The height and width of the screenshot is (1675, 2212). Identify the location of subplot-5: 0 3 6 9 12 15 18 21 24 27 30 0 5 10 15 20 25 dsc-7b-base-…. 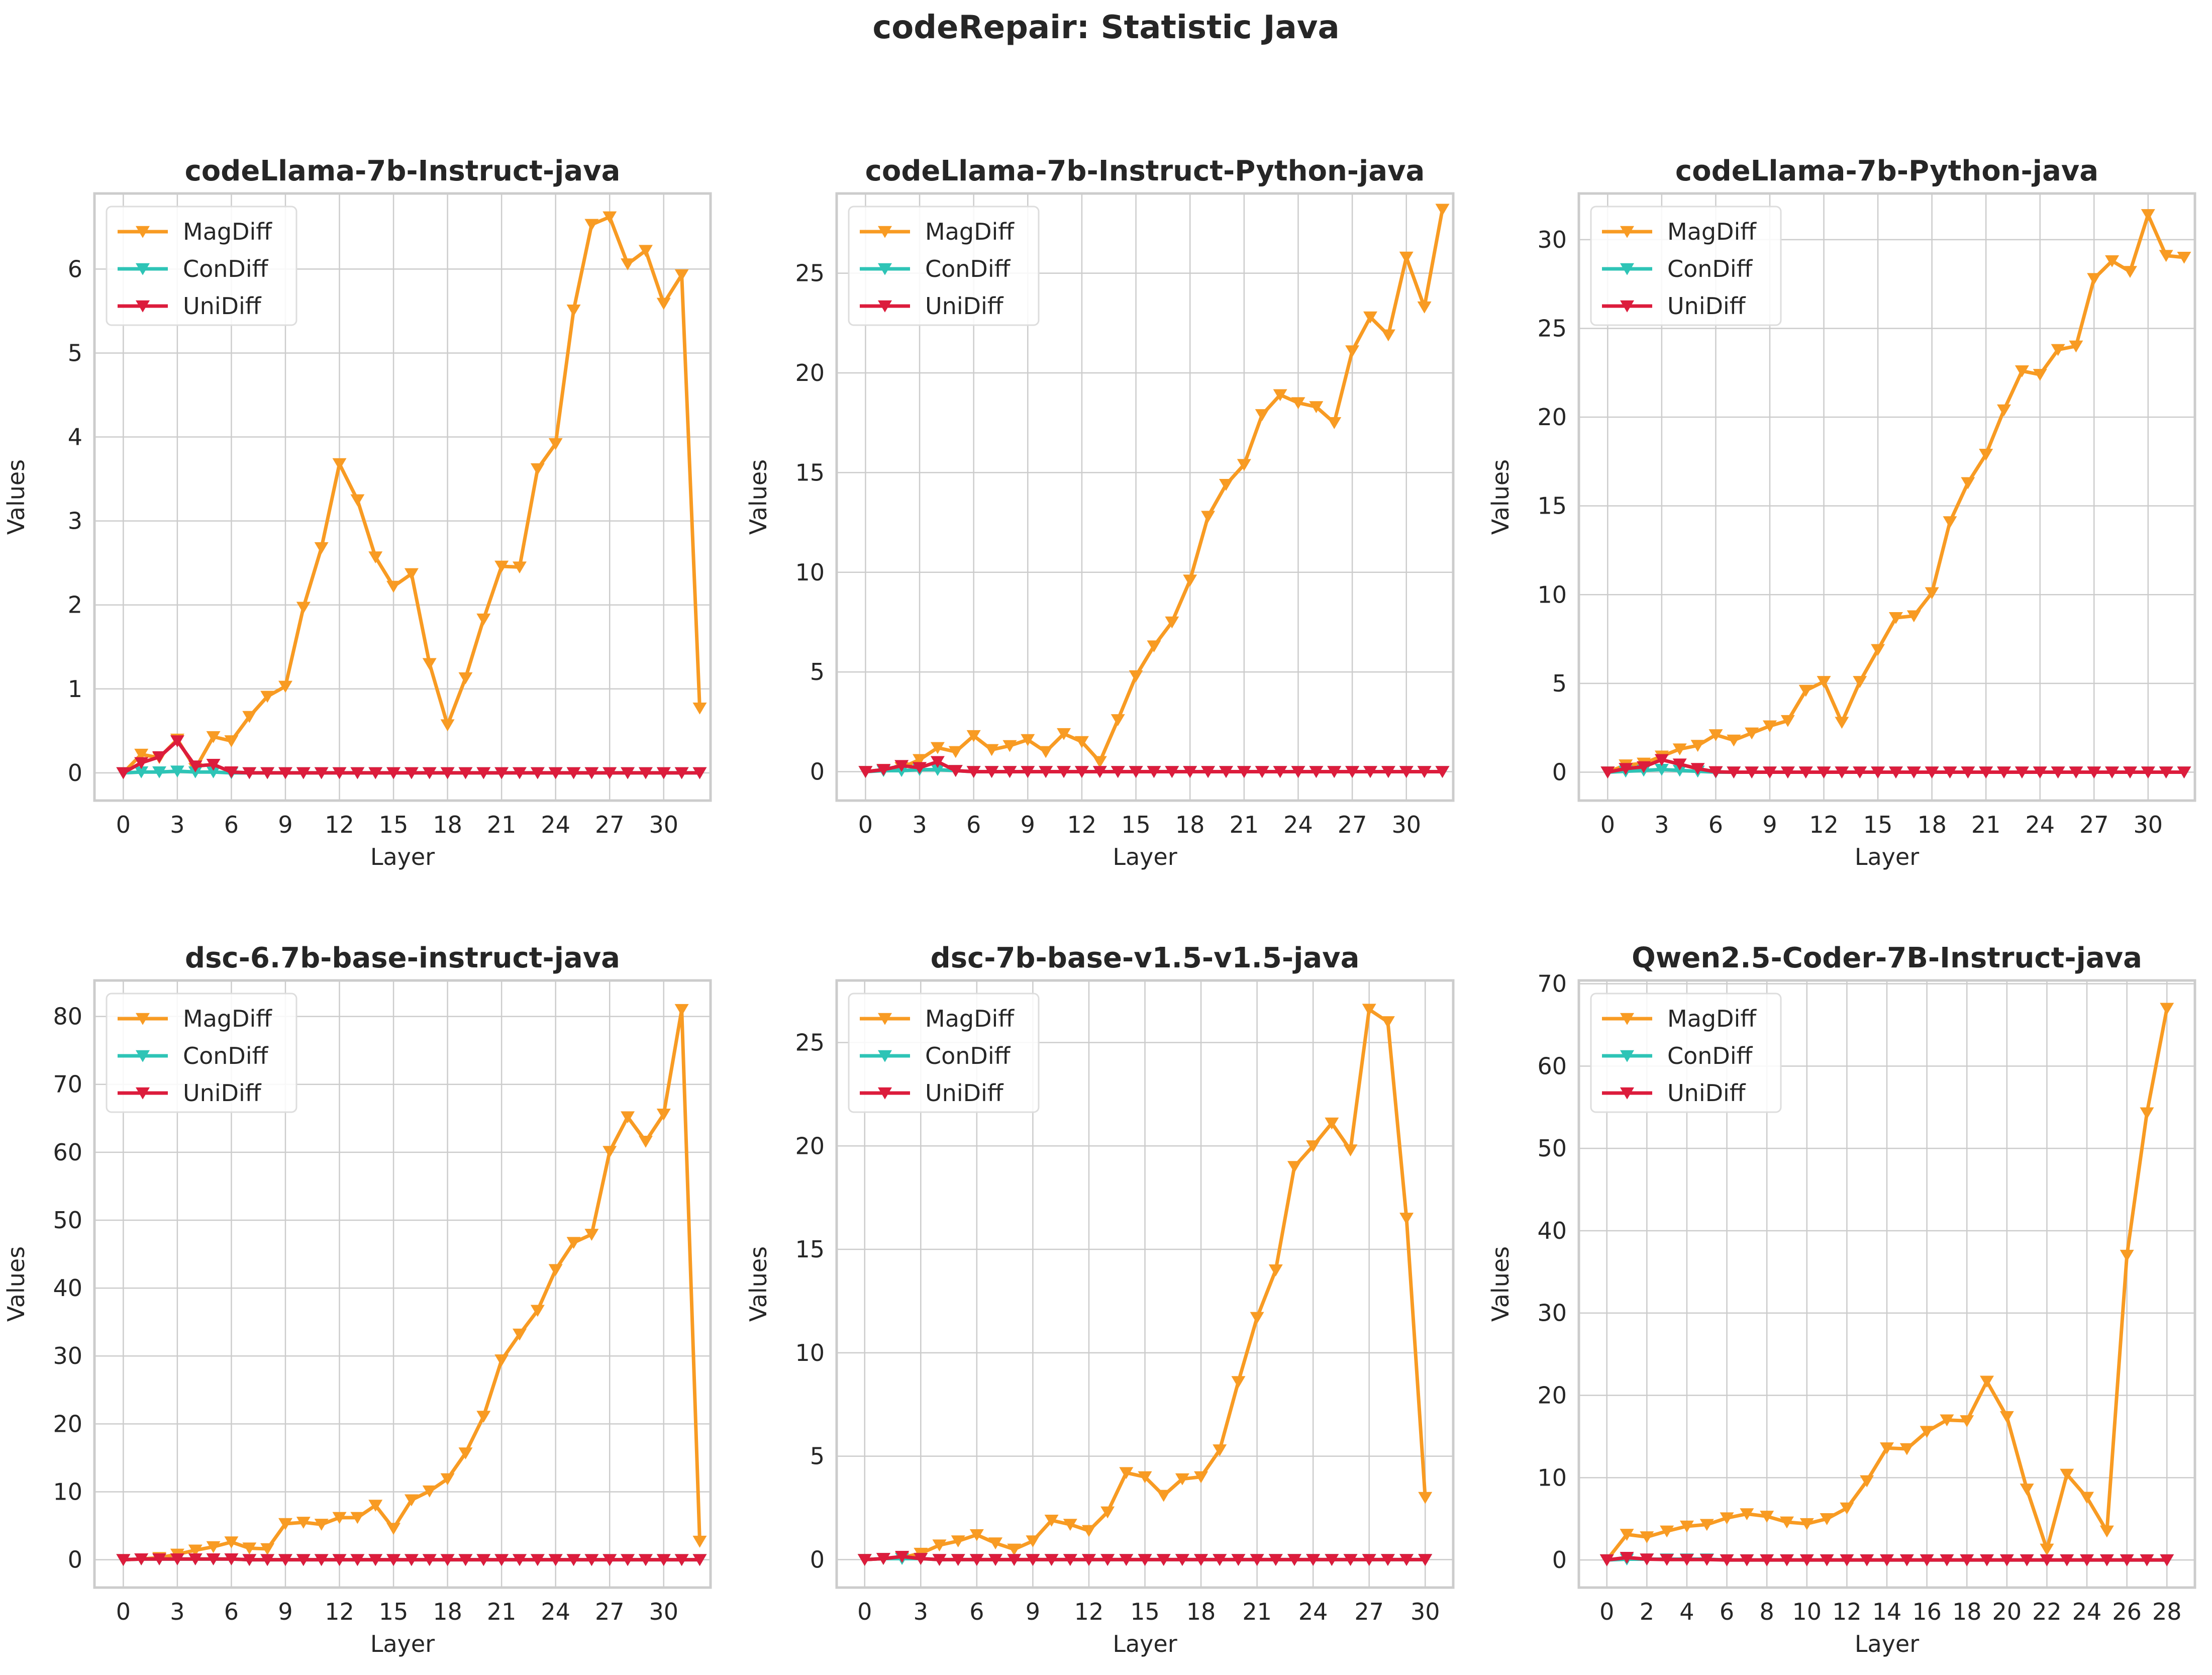
(1100, 1299).